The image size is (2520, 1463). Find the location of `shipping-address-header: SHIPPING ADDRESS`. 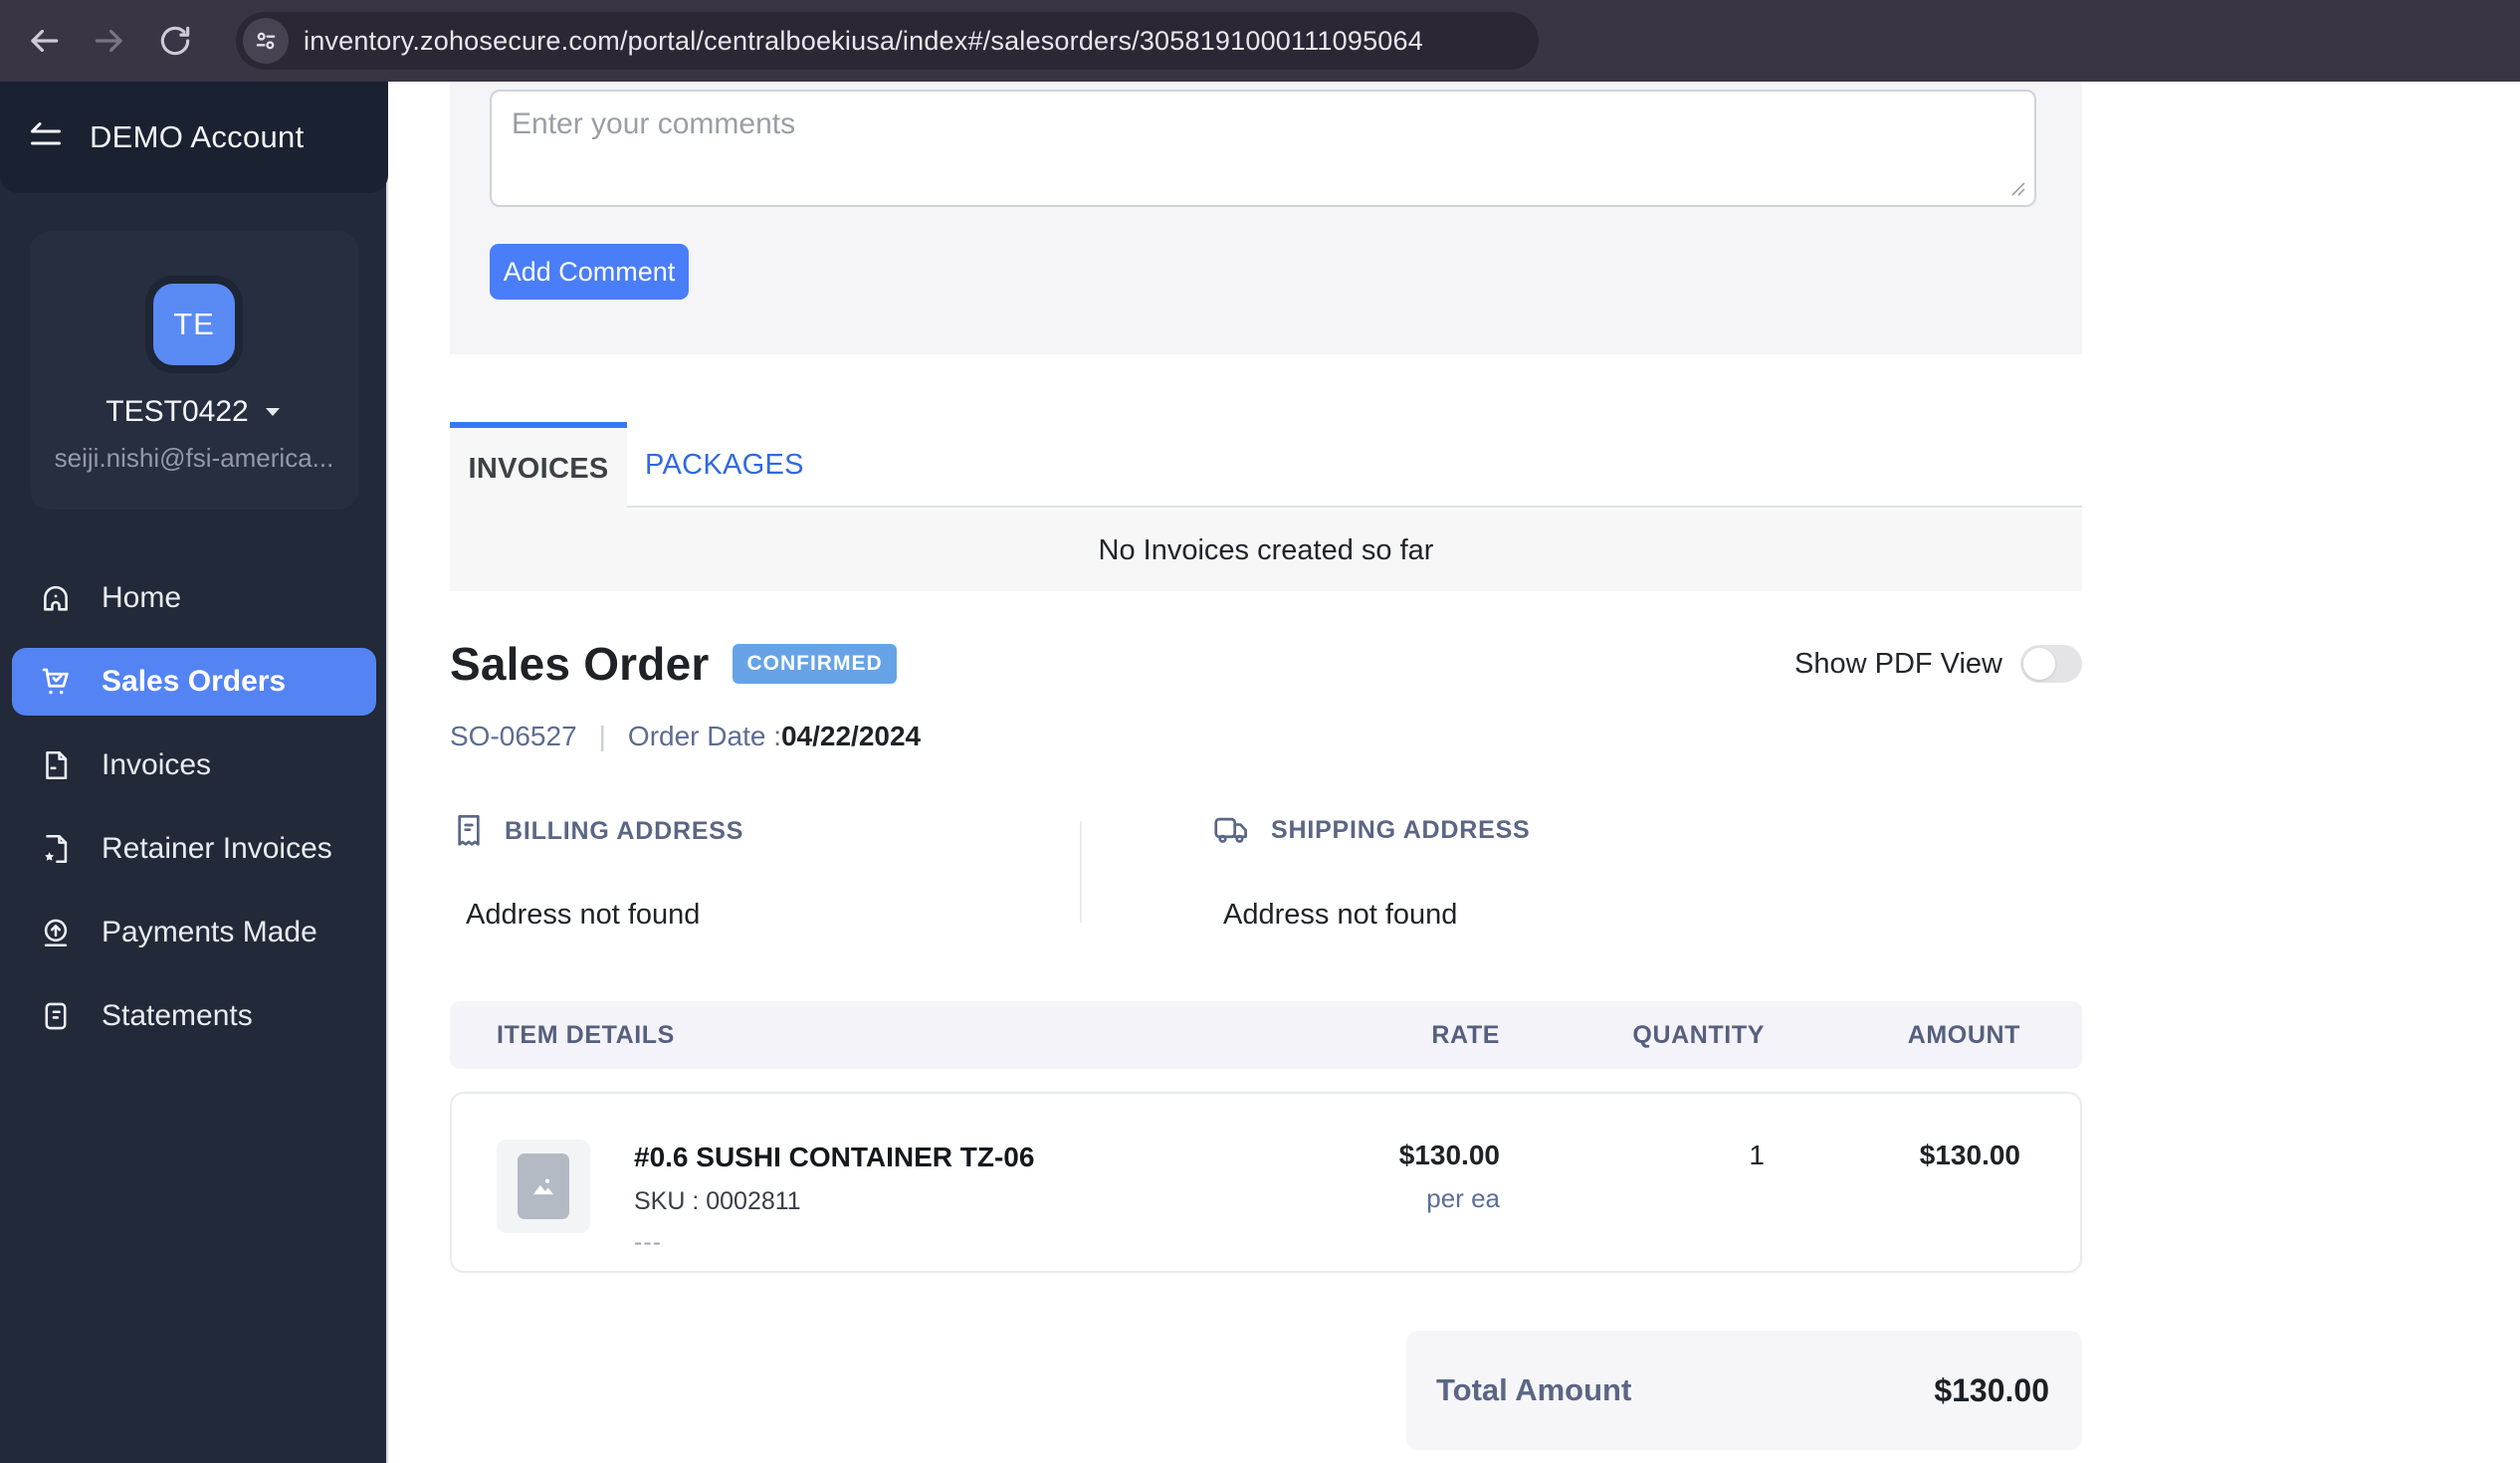

shipping-address-header: SHIPPING ADDRESS is located at coordinates (1372, 830).